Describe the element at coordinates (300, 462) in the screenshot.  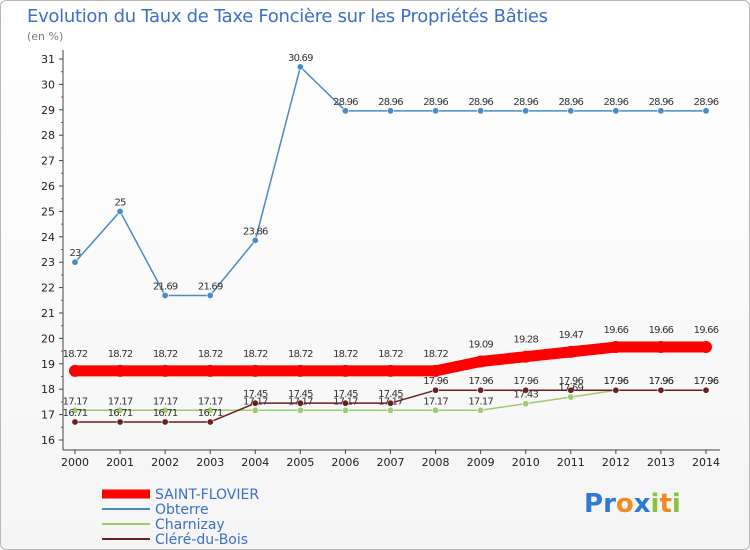
I see `x-tick-label: 2005` at that location.